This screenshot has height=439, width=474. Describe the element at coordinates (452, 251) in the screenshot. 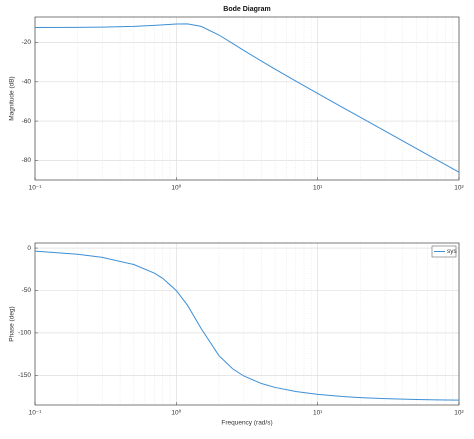

I see `legend-label: sys` at that location.